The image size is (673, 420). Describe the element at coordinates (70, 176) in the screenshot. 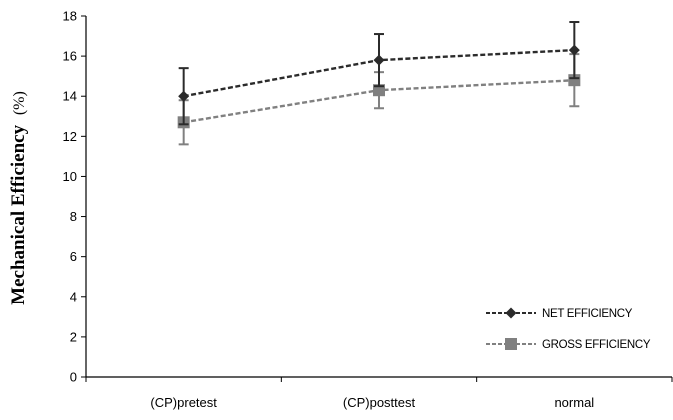

I see `y-tick-label: 10` at that location.